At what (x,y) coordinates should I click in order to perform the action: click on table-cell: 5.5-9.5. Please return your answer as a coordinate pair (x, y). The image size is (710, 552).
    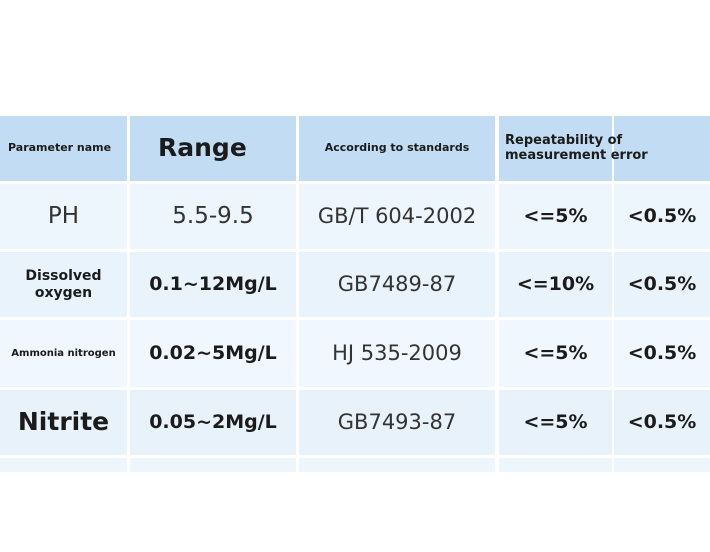
    Looking at the image, I should click on (213, 216).